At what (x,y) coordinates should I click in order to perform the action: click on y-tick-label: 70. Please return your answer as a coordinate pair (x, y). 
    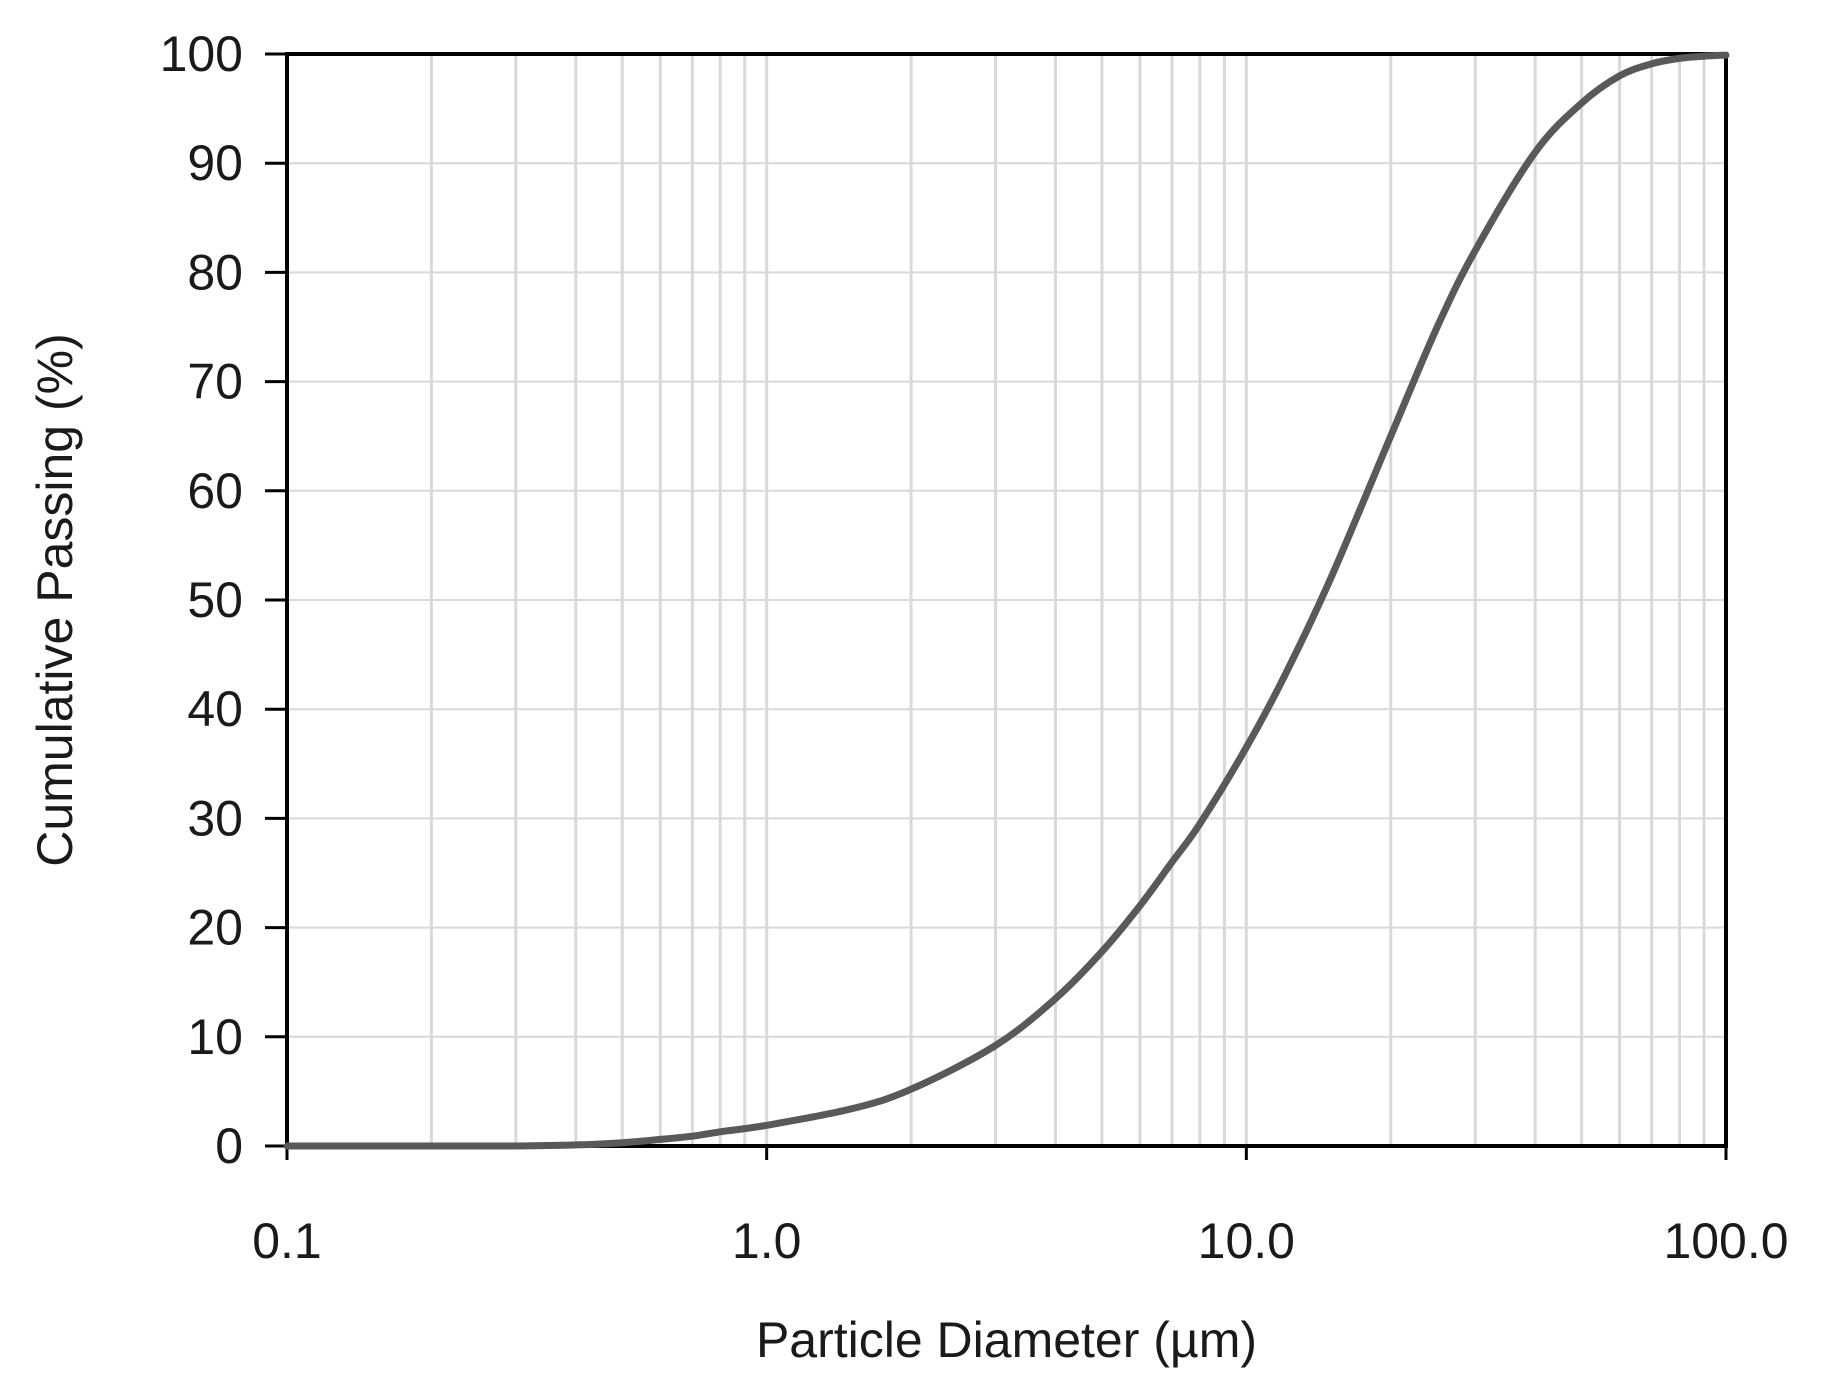
    Looking at the image, I should click on (215, 382).